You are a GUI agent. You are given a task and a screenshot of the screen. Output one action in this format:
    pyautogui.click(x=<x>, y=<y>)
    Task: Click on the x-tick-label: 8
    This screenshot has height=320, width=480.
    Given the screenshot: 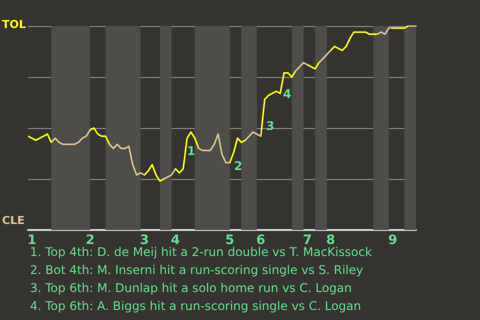 What is the action you would take?
    pyautogui.click(x=331, y=240)
    